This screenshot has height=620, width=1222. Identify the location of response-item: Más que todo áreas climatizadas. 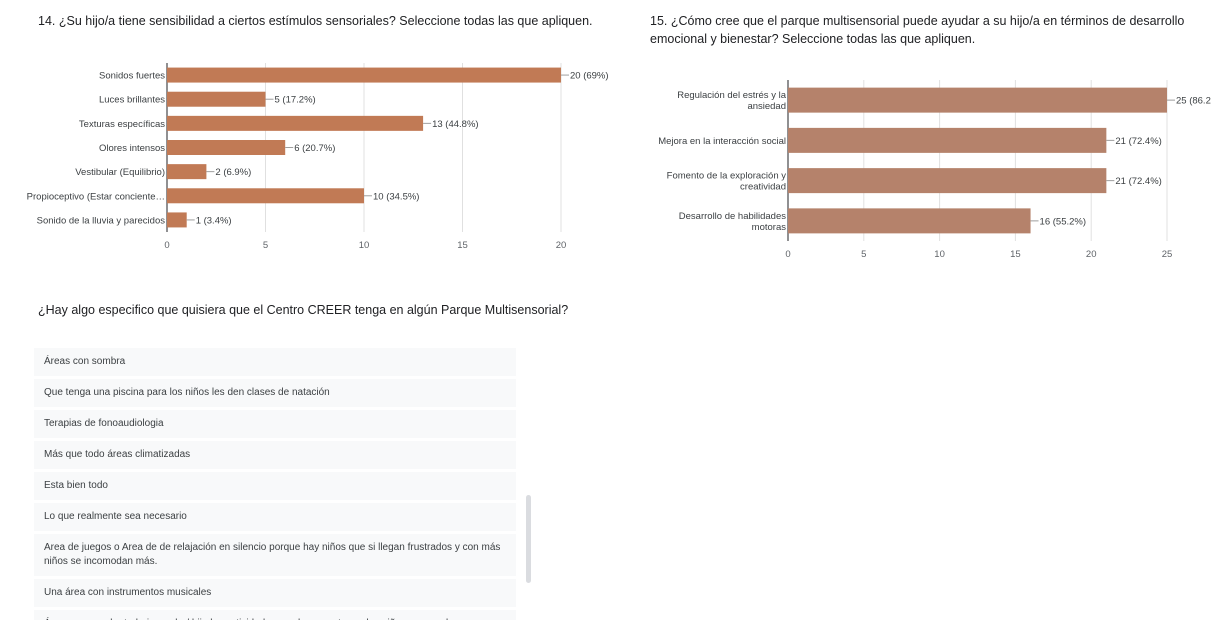
(275, 455).